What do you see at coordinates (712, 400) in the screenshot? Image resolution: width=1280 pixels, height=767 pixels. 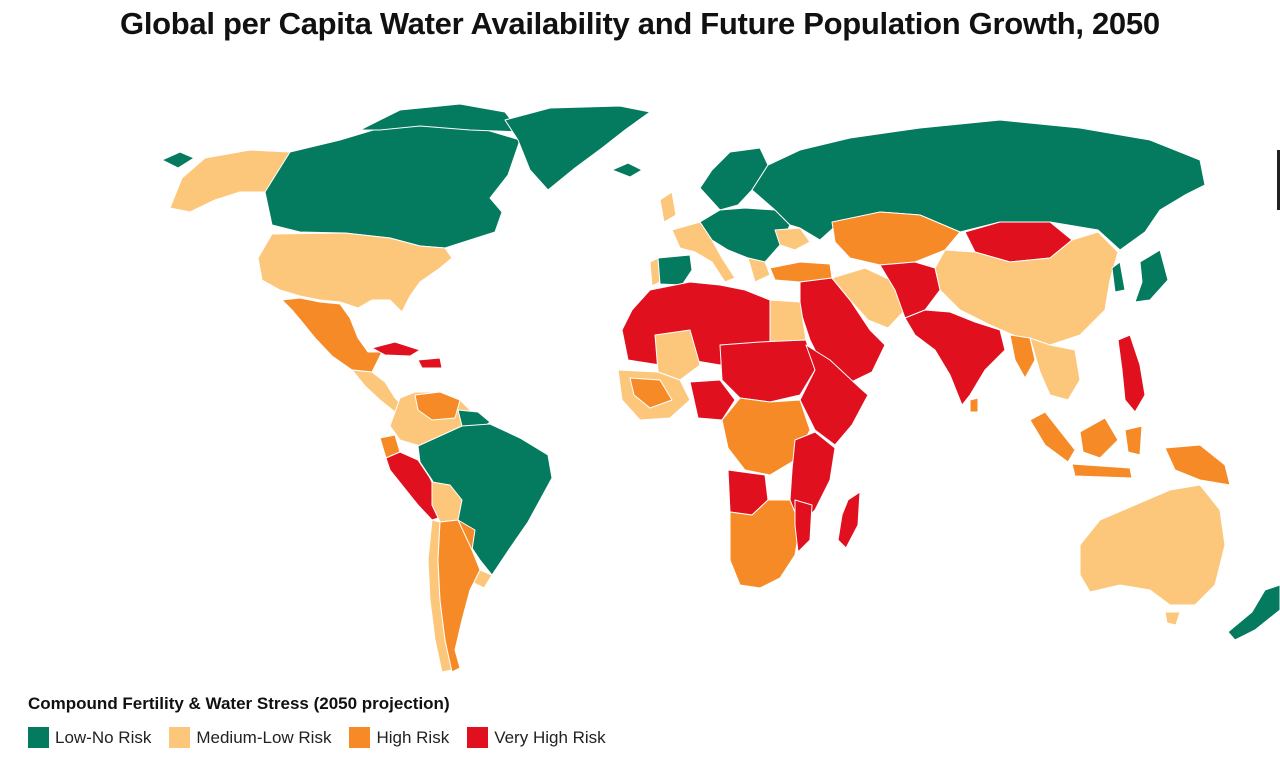 I see `region-nigeria` at bounding box center [712, 400].